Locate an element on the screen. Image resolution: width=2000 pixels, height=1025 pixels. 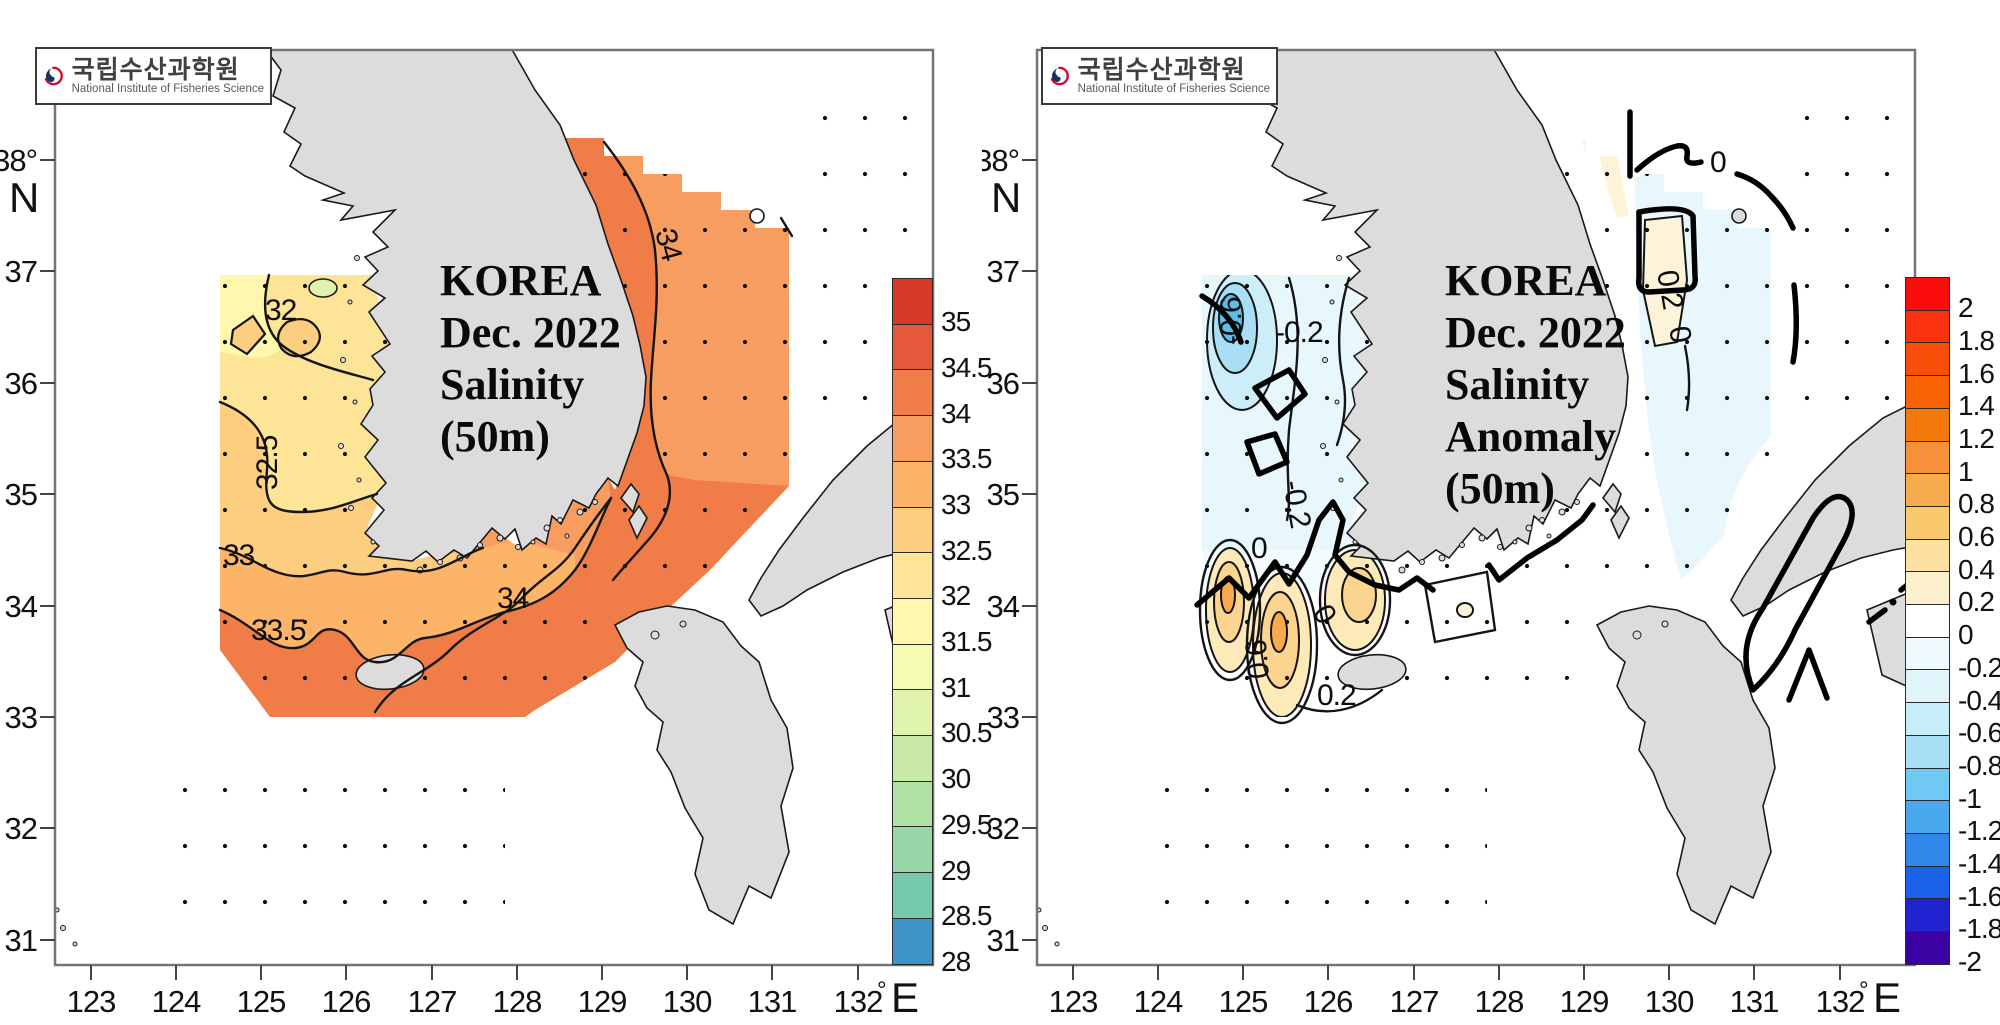
colorbar-label: 28 is located at coordinates (956, 961).